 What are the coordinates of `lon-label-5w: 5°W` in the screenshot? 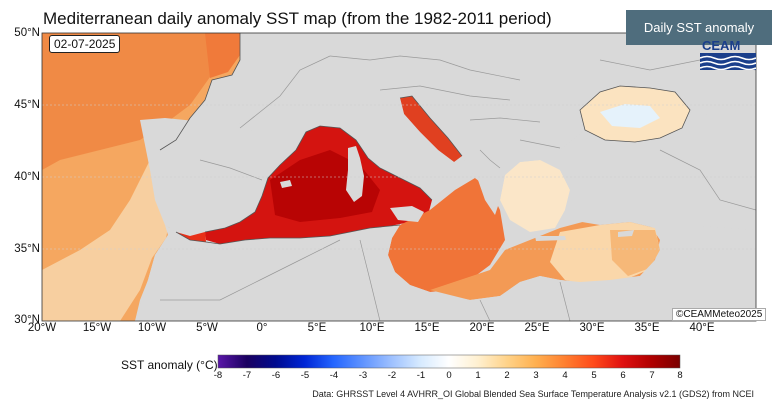 It's located at (207, 328).